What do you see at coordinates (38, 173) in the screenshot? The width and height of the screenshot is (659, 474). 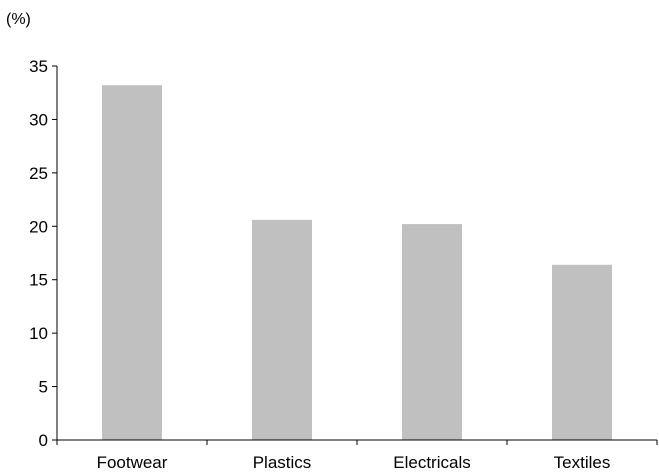 I see `y-tick-label: 25` at bounding box center [38, 173].